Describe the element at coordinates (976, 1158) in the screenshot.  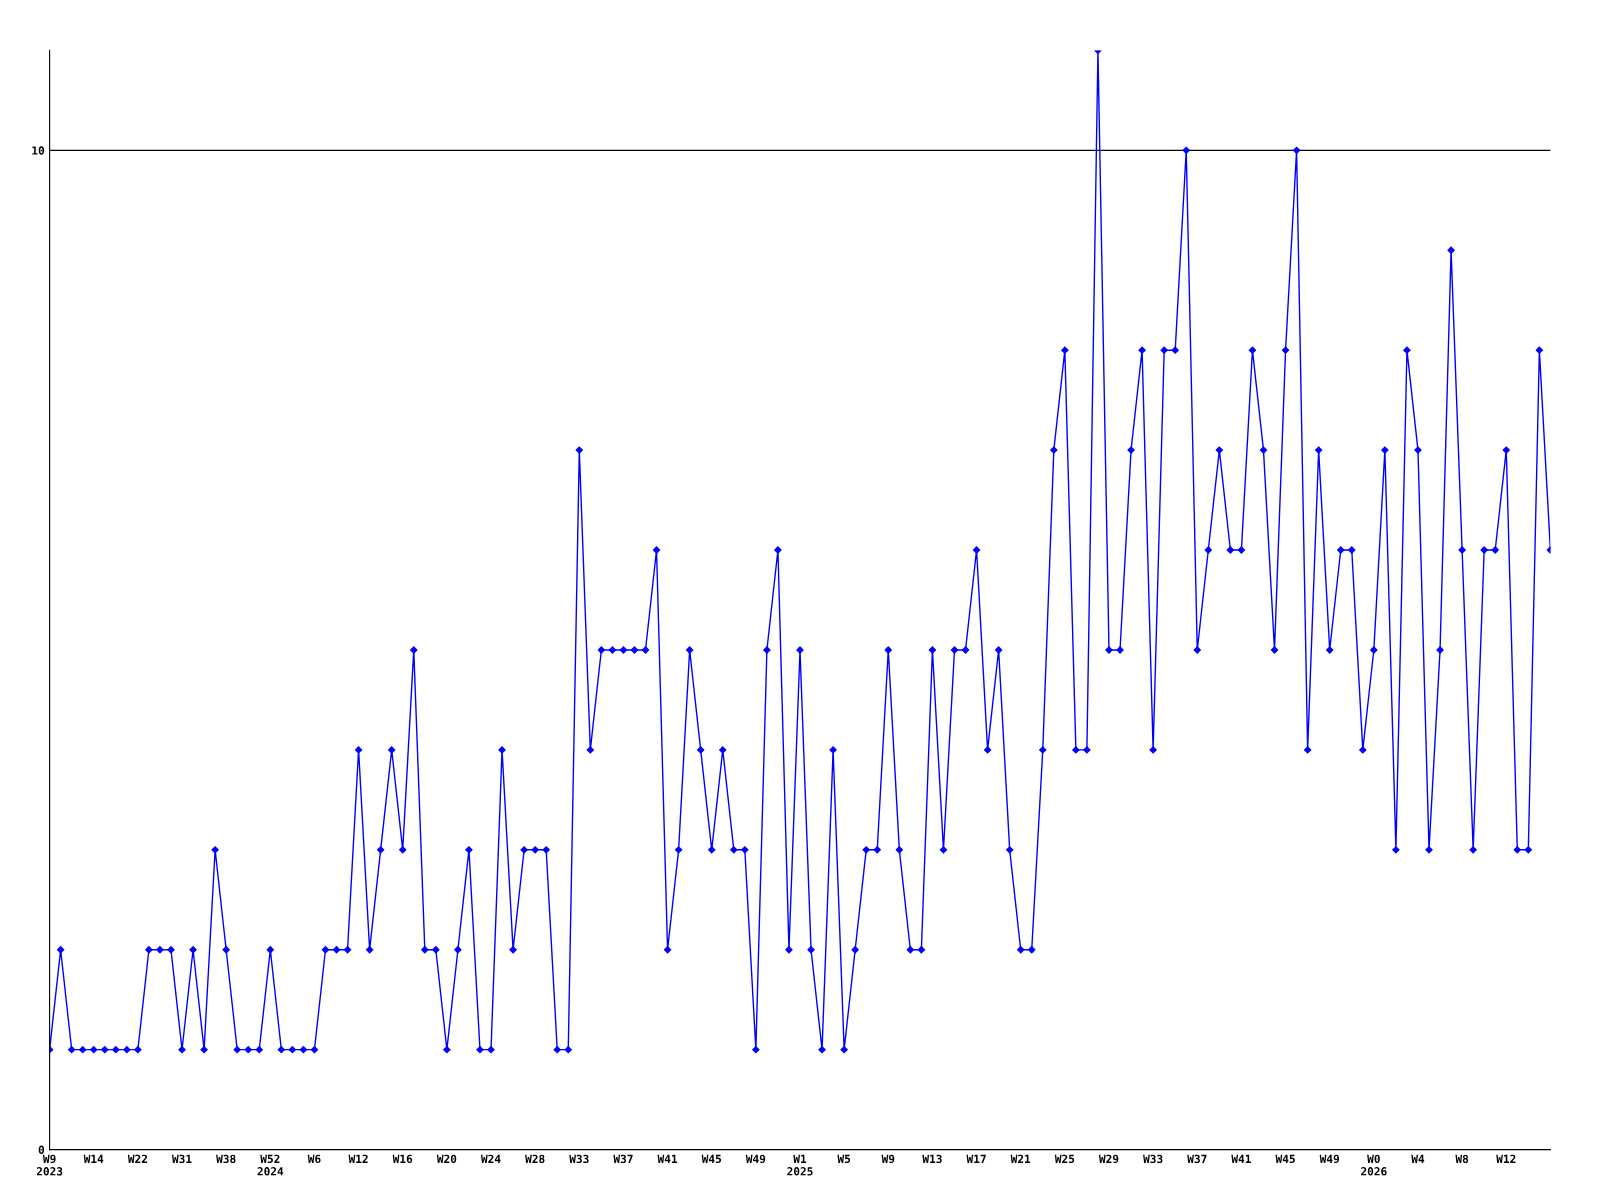
I see `x-tick-label: W17` at that location.